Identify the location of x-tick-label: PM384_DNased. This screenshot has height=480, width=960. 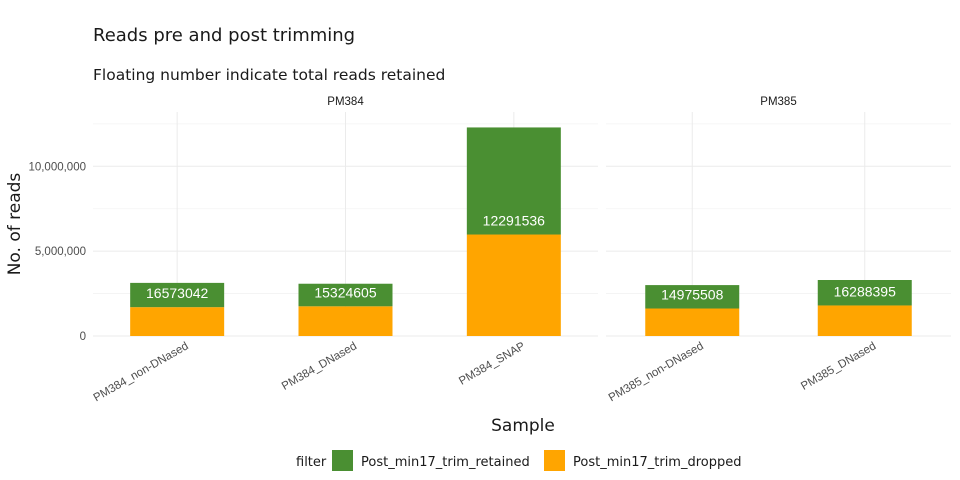
(319, 366).